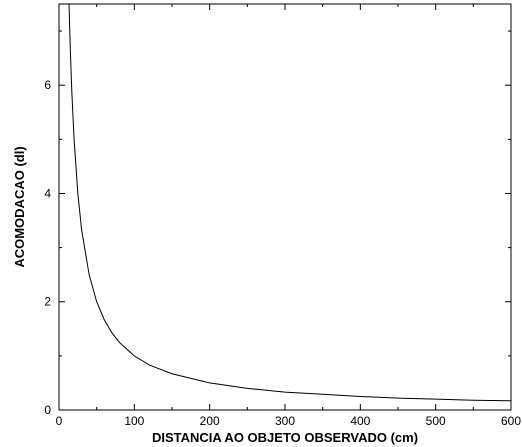 Image resolution: width=522 pixels, height=447 pixels. I want to click on x-tick-label: 400, so click(360, 421).